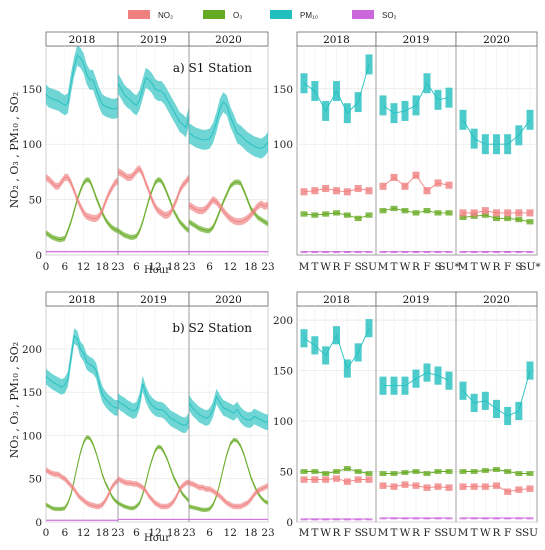 This screenshot has width=545, height=550. What do you see at coordinates (304, 267) in the screenshot?
I see `x-tick-label: M` at bounding box center [304, 267].